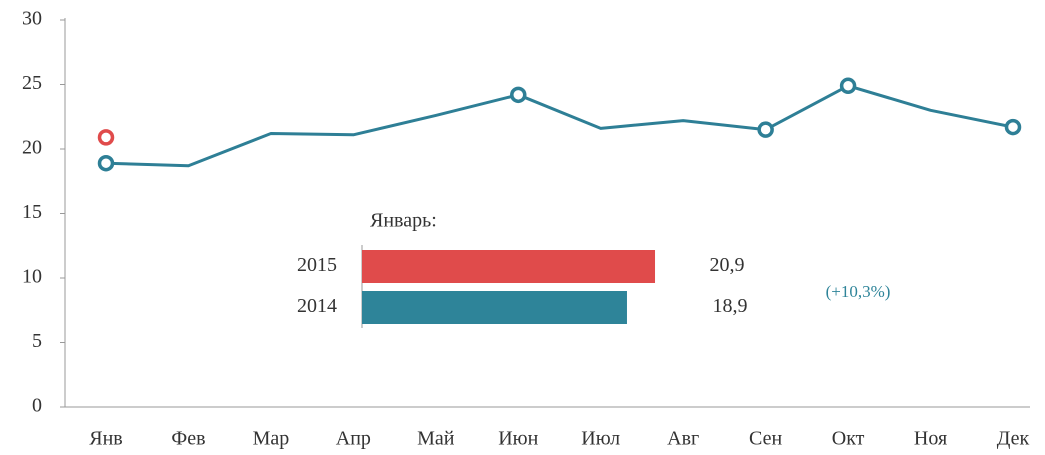 Image resolution: width=1045 pixels, height=455 pixels. I want to click on y-tick-label: 5, so click(37, 341).